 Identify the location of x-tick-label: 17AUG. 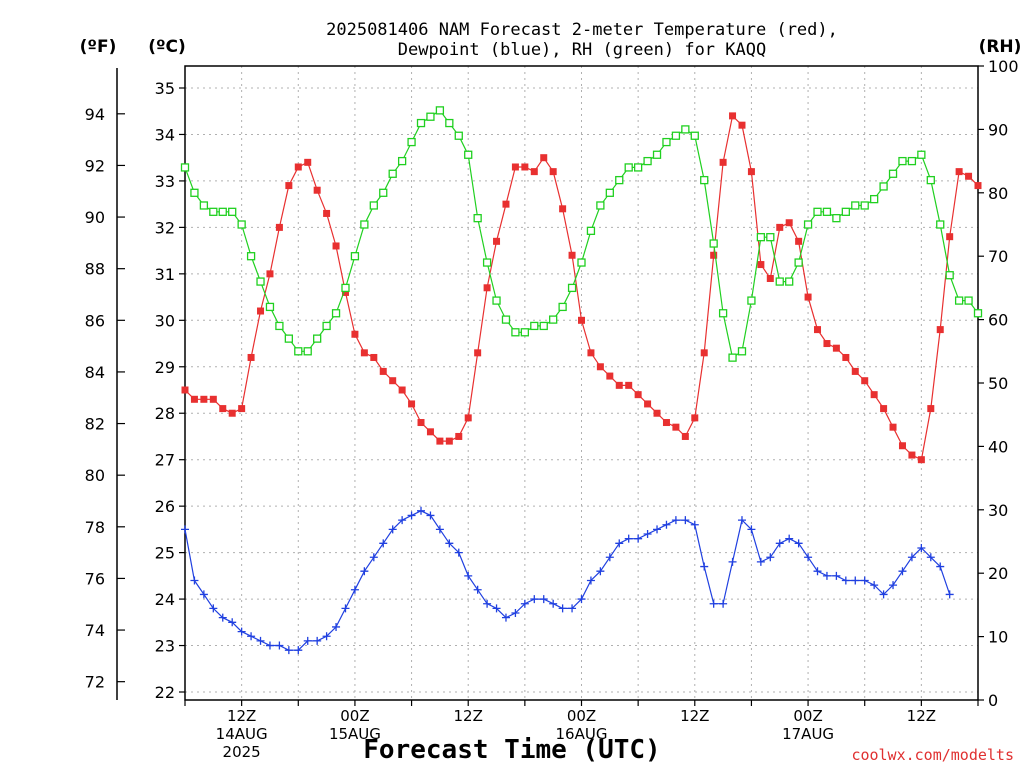
(808, 734).